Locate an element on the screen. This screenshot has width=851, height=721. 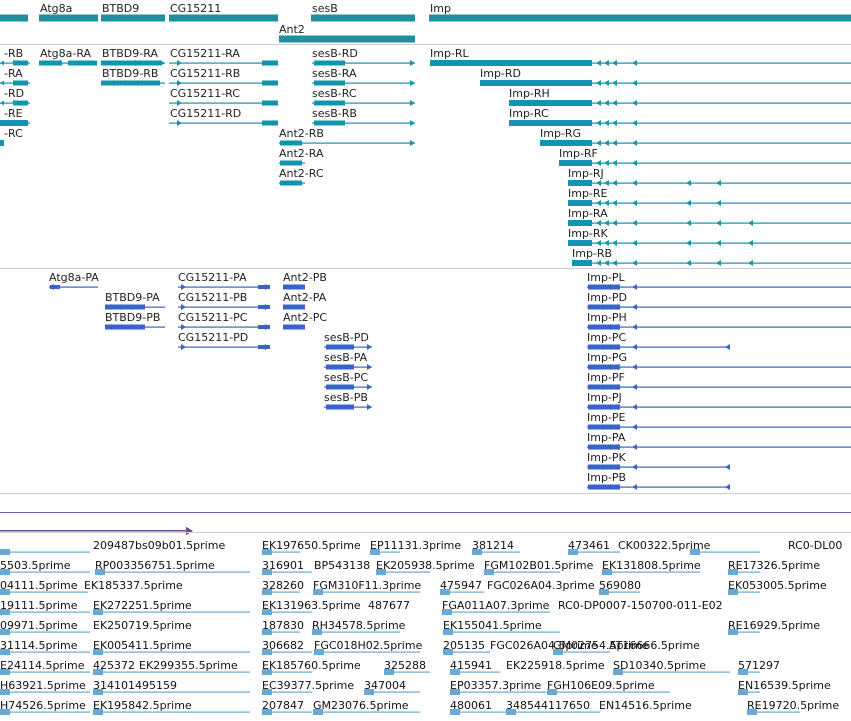
est-label: FGC018H02.5prime is located at coordinates (368, 645).